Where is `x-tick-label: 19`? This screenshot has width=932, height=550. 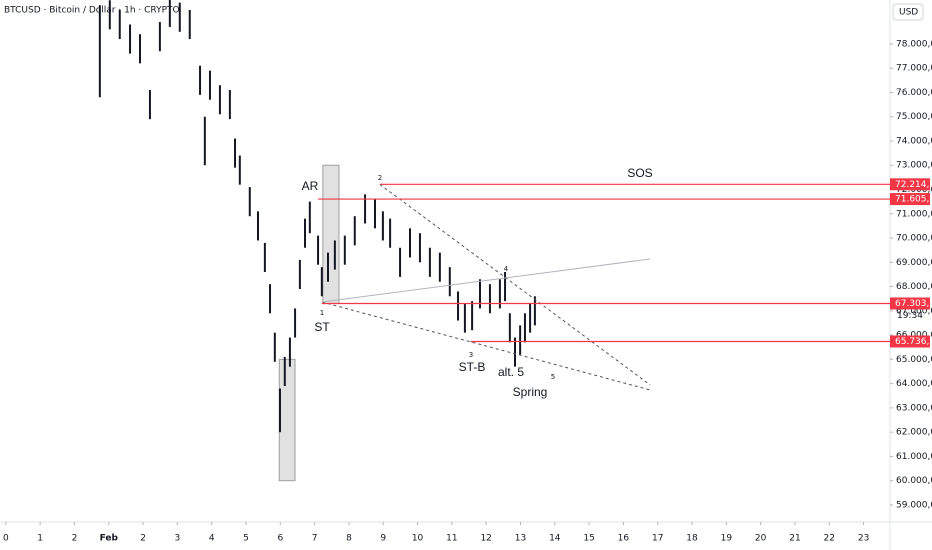
x-tick-label: 19 is located at coordinates (727, 539).